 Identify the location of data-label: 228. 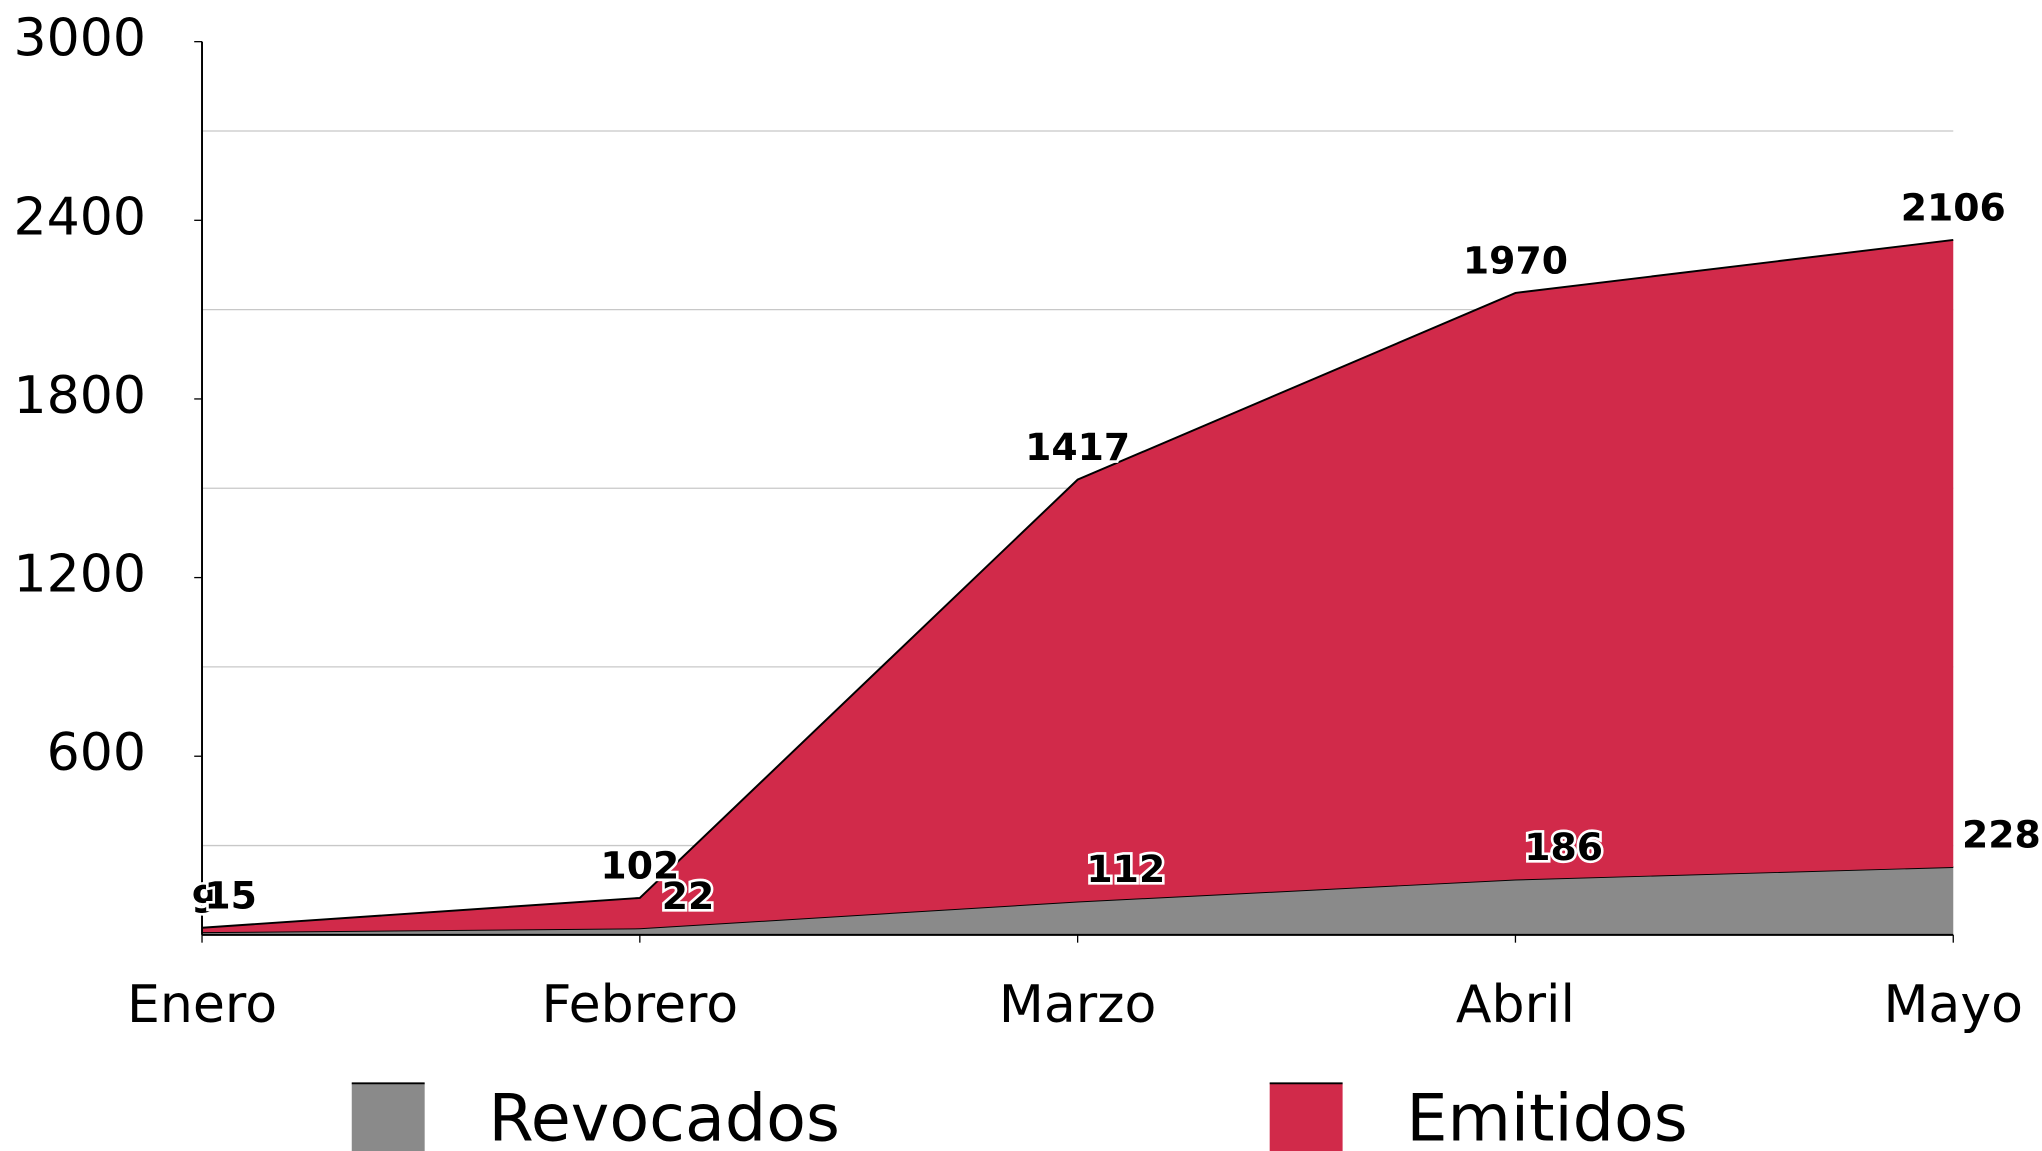
(2001, 835).